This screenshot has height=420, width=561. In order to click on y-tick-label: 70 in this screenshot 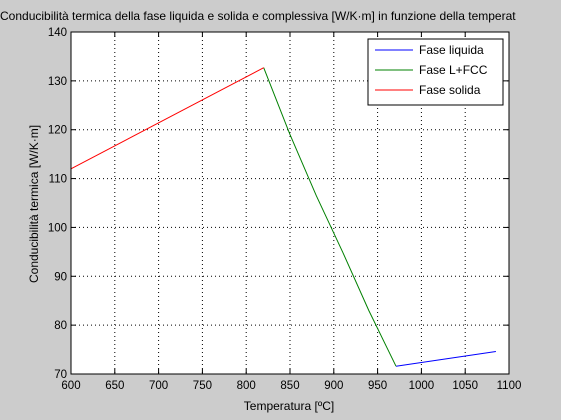, I will do `click(60, 375)`.